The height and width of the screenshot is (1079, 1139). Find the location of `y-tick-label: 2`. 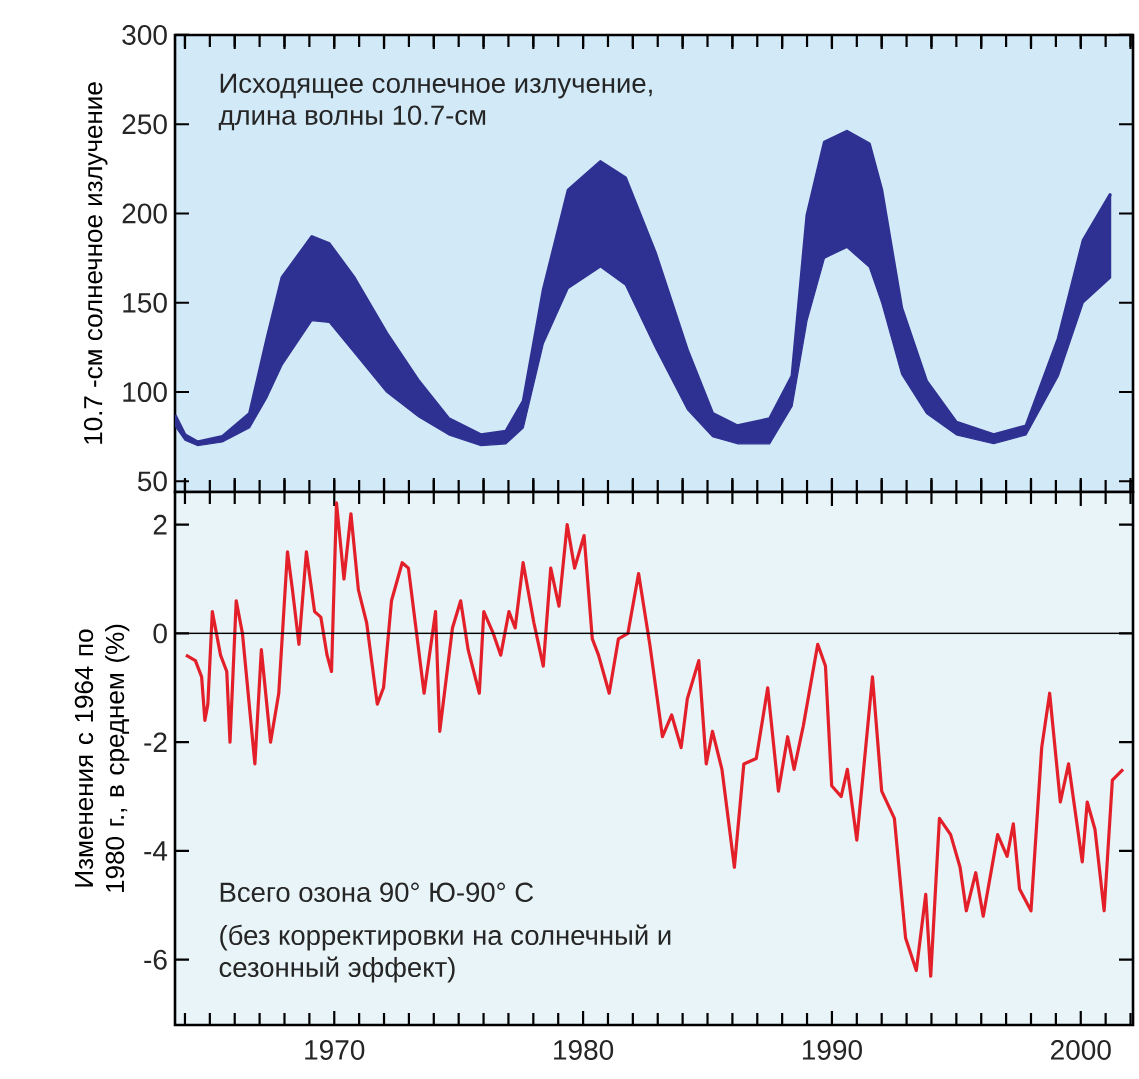

y-tick-label: 2 is located at coordinates (160, 524).